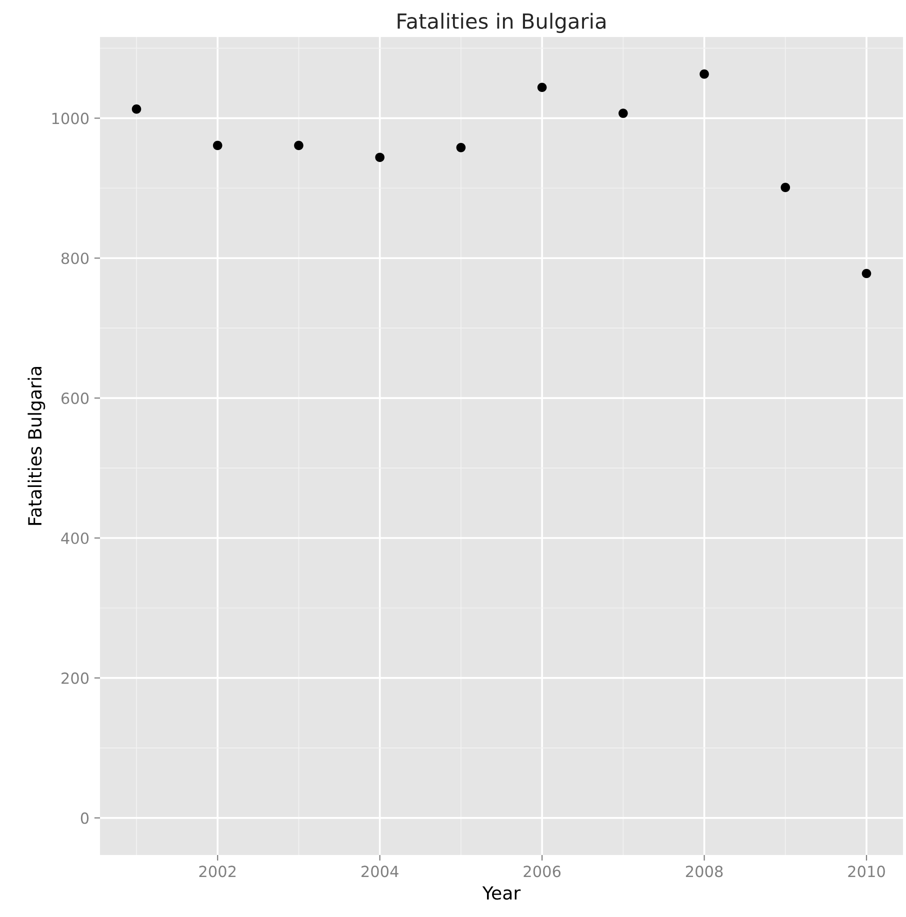 The height and width of the screenshot is (917, 906). I want to click on y-tick-label: 1000, so click(70, 118).